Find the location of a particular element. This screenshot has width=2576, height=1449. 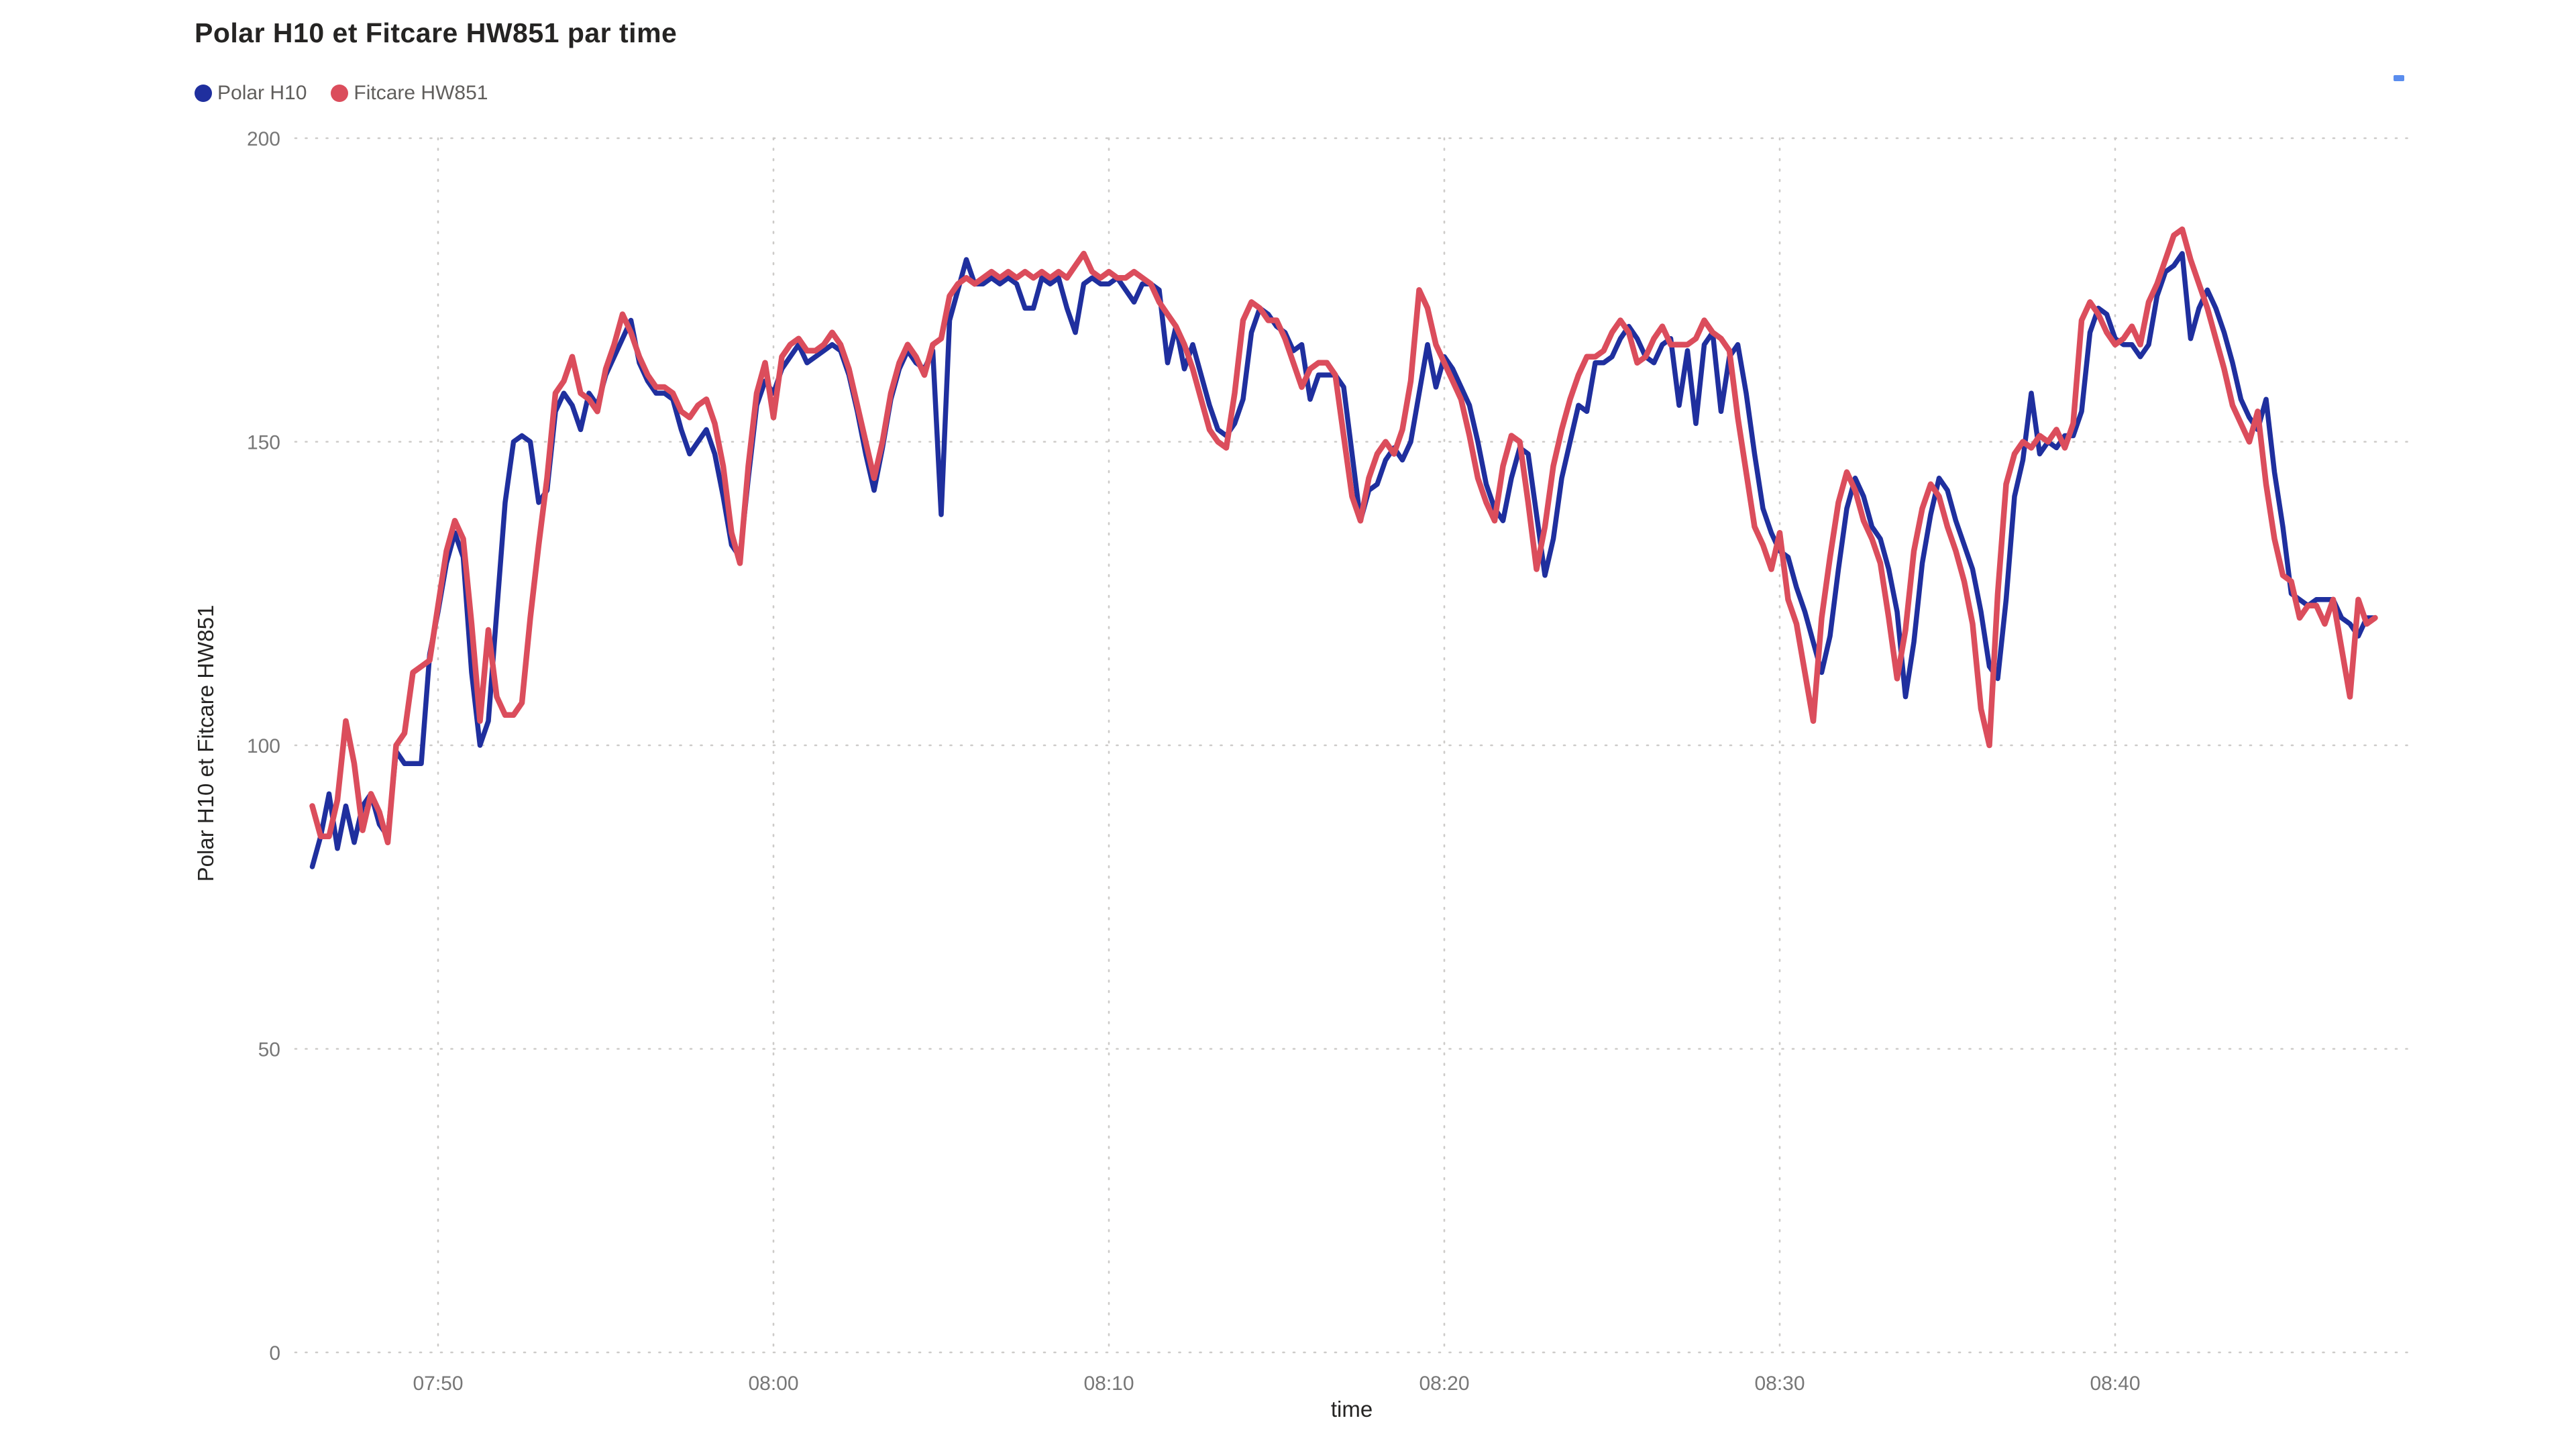

x-axis-tick-label: 08:30 is located at coordinates (1779, 1384).